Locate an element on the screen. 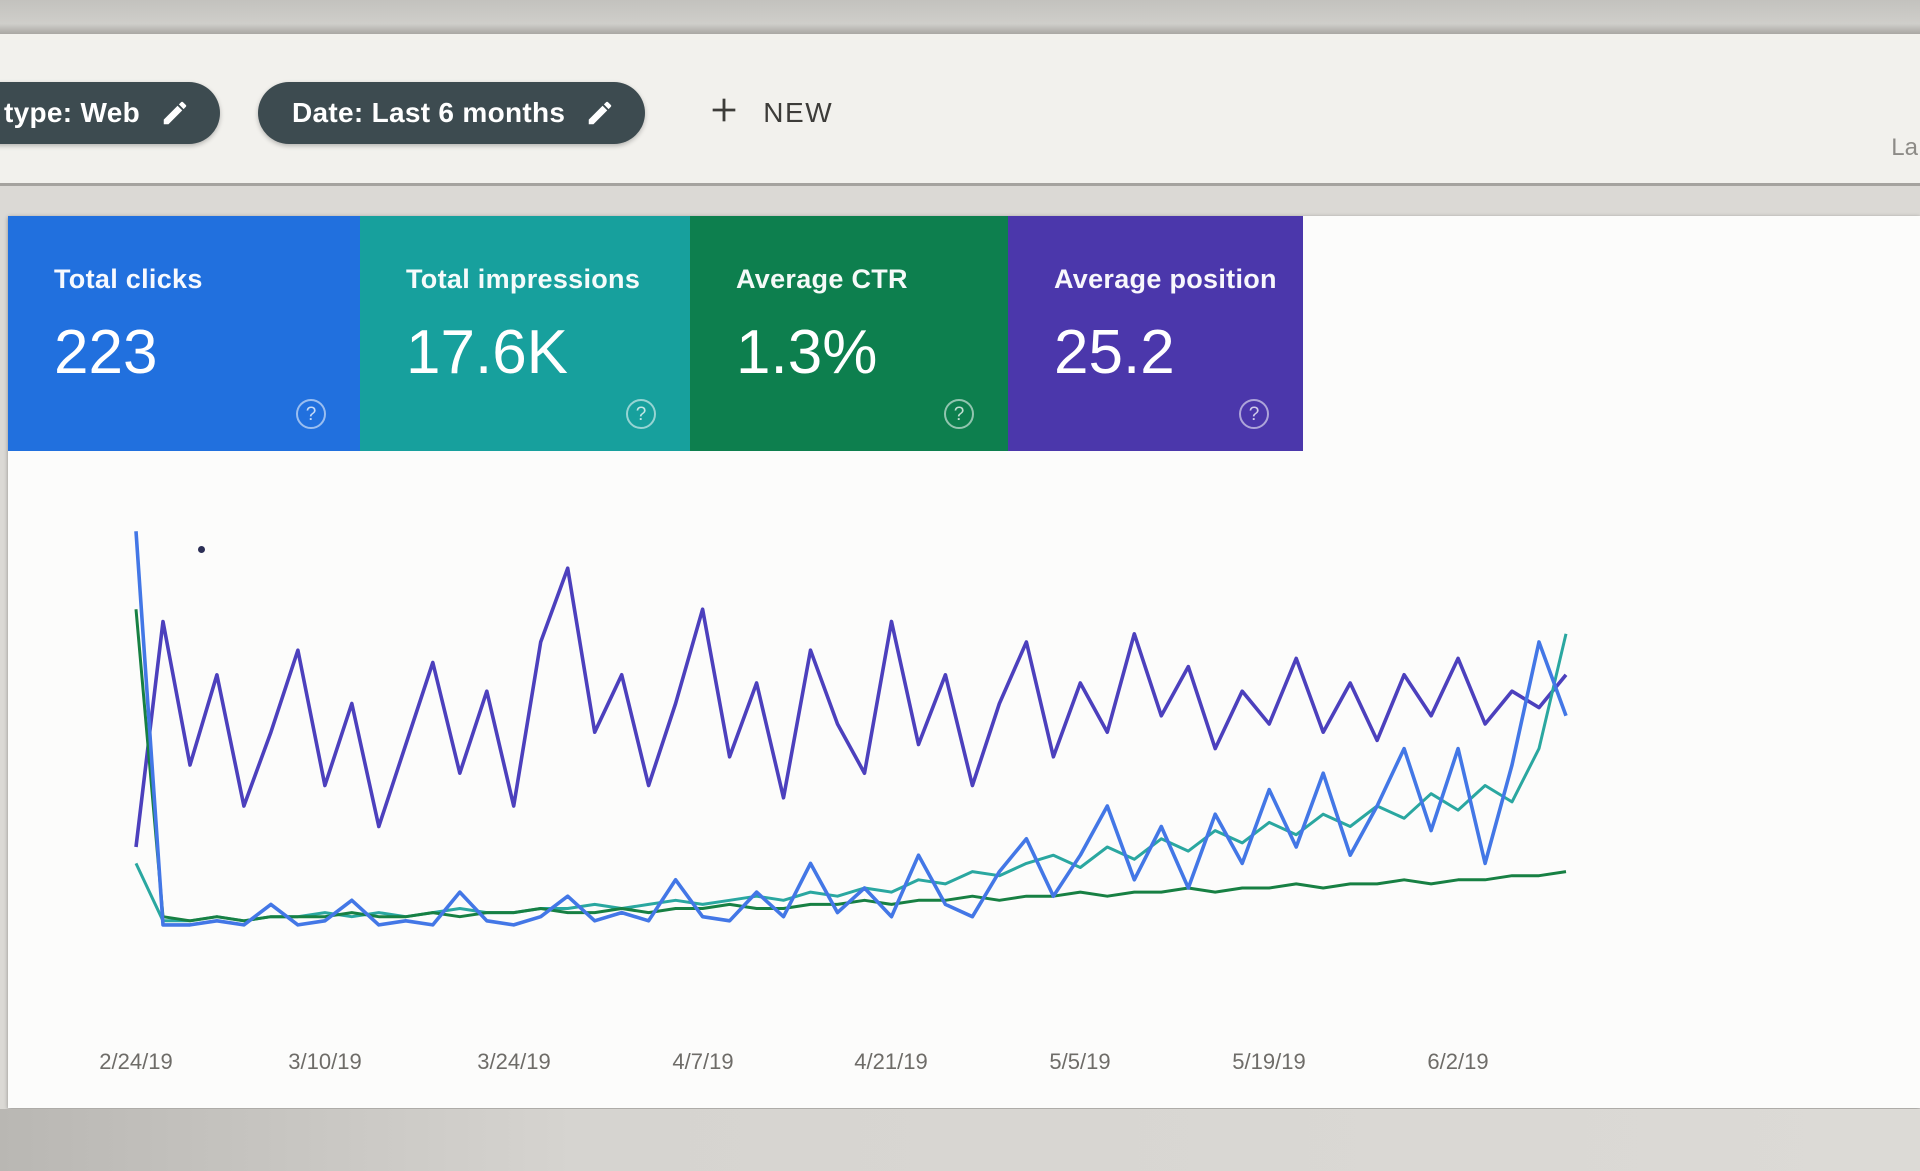 The height and width of the screenshot is (1171, 1920). metric-card-value: 25.2 is located at coordinates (1114, 352).